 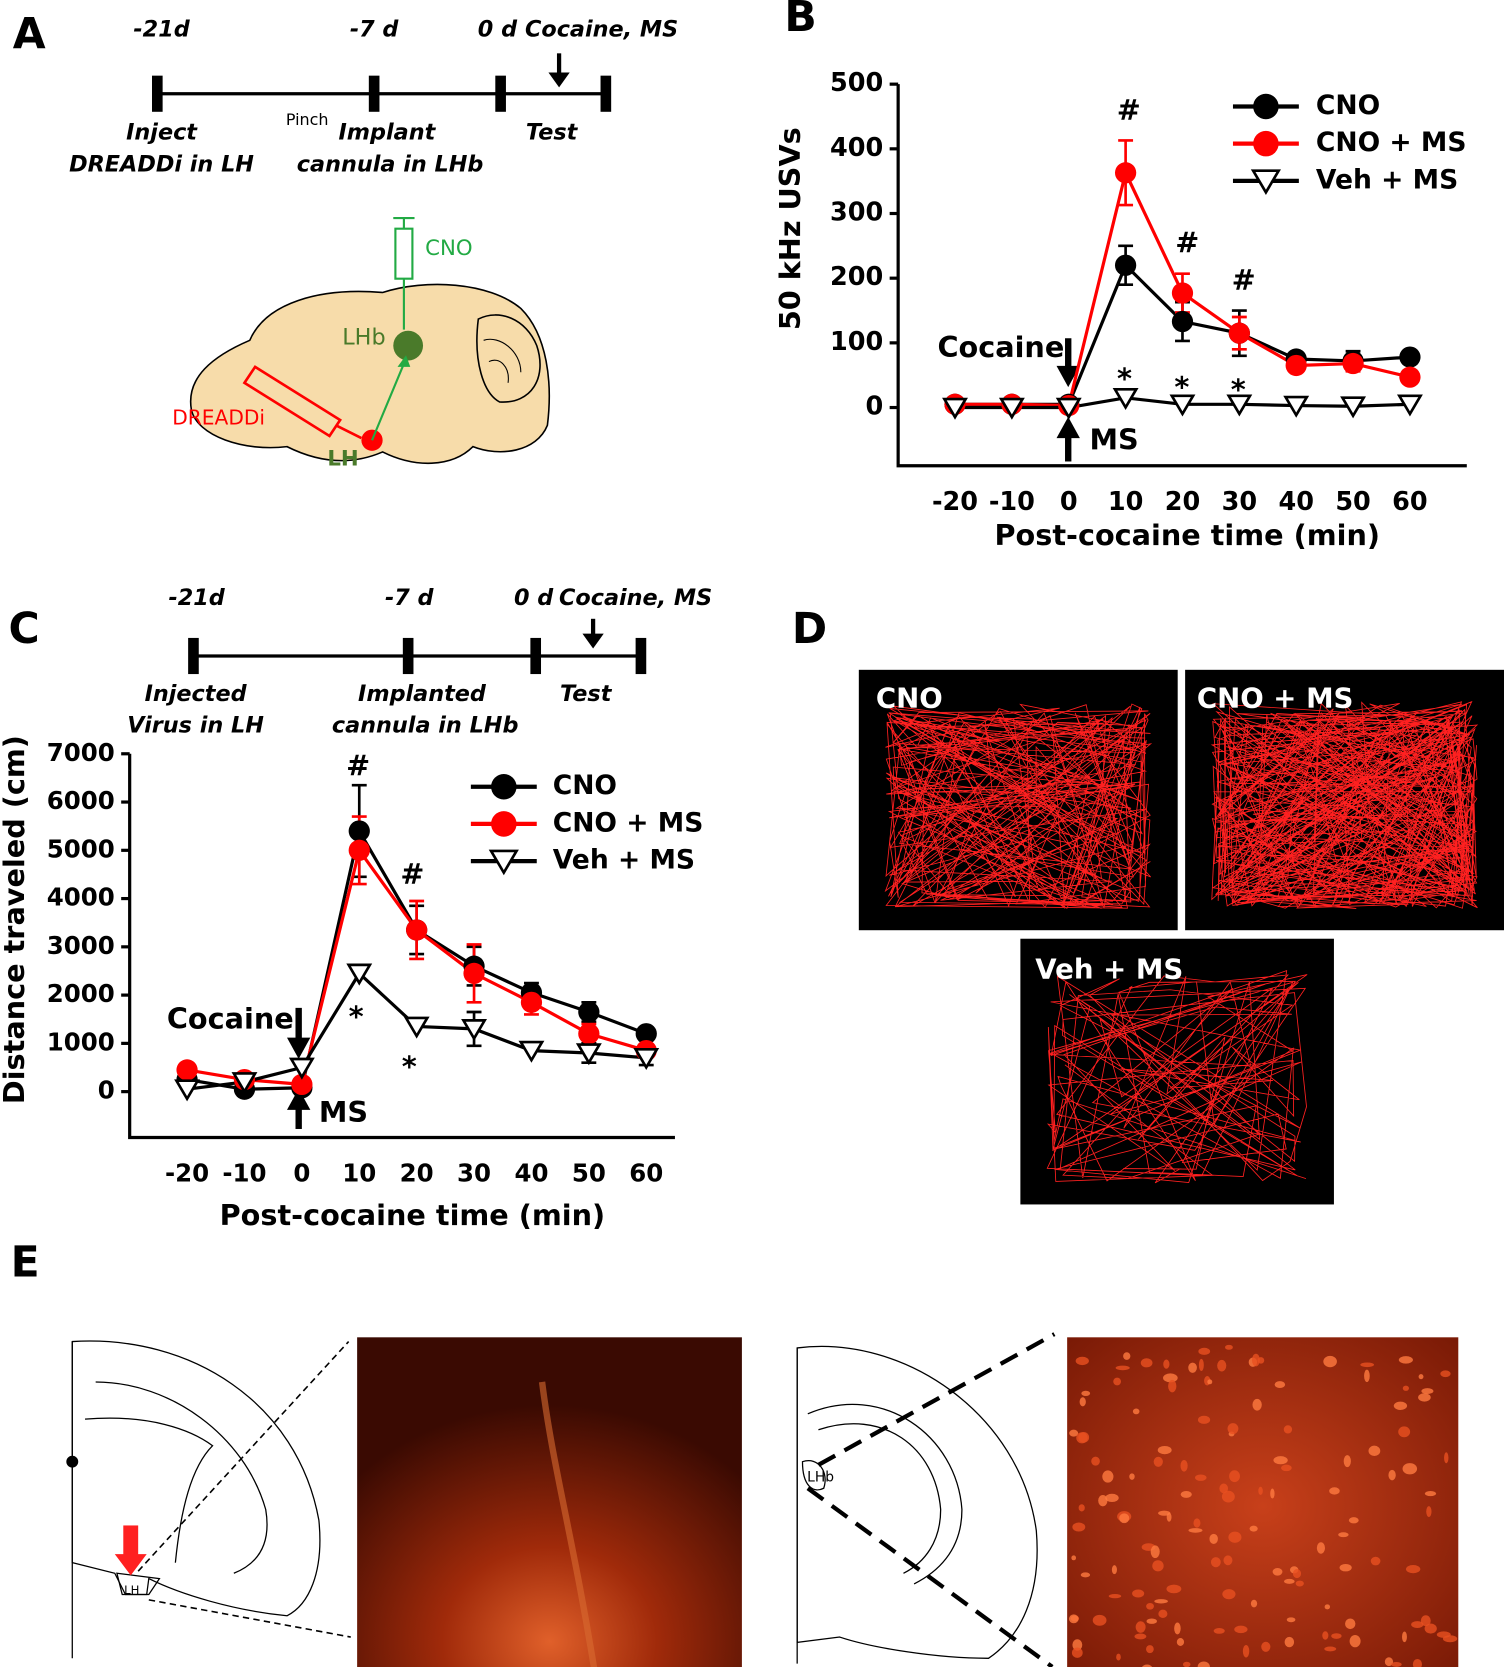 I want to click on axes, so click(x=401, y=946).